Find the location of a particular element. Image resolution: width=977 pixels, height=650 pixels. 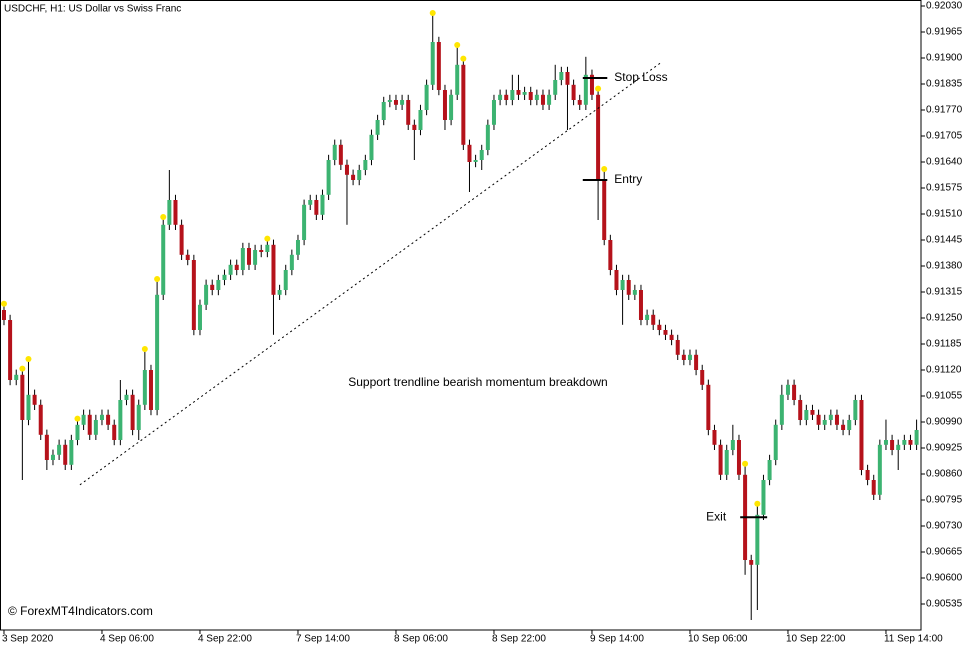

y-tick-label: 0.90665 is located at coordinates (944, 552).